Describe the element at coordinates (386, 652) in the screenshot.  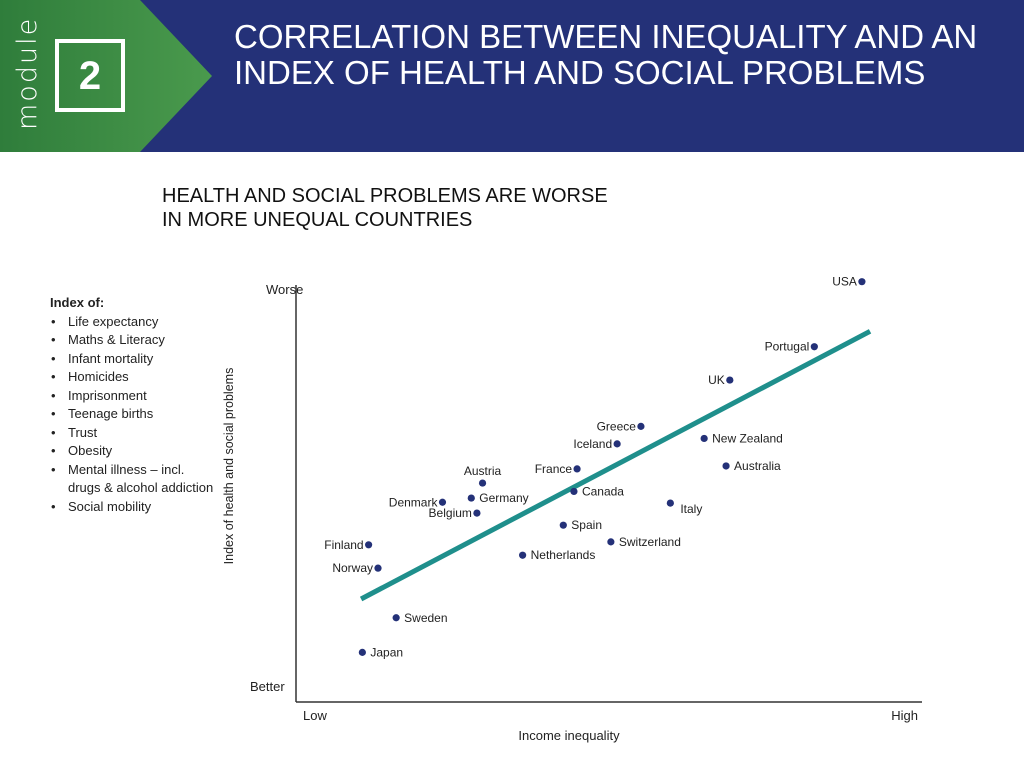
I see `point-label-japan: Japan` at that location.